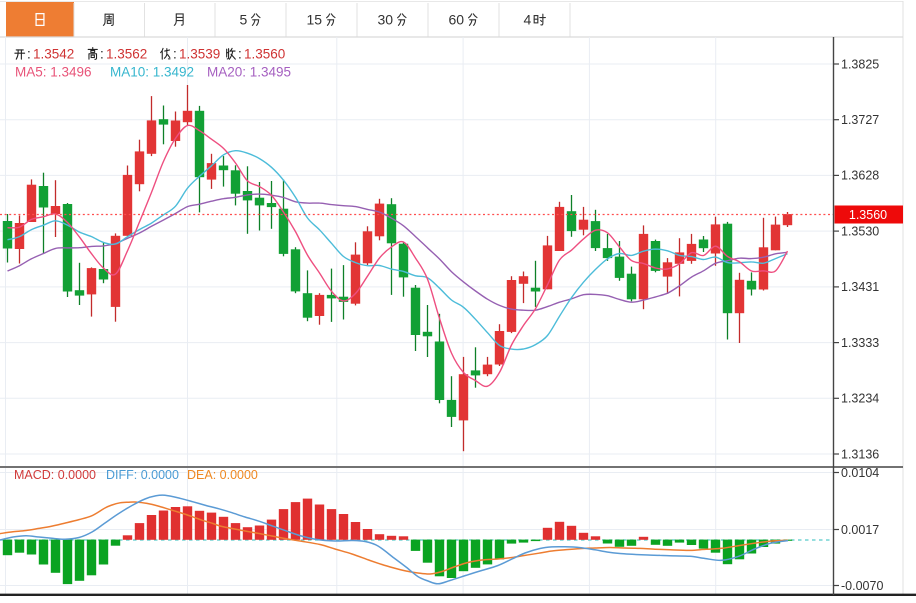 Image resolution: width=916 pixels, height=603 pixels. I want to click on svg-text: 4, so click(528, 20).